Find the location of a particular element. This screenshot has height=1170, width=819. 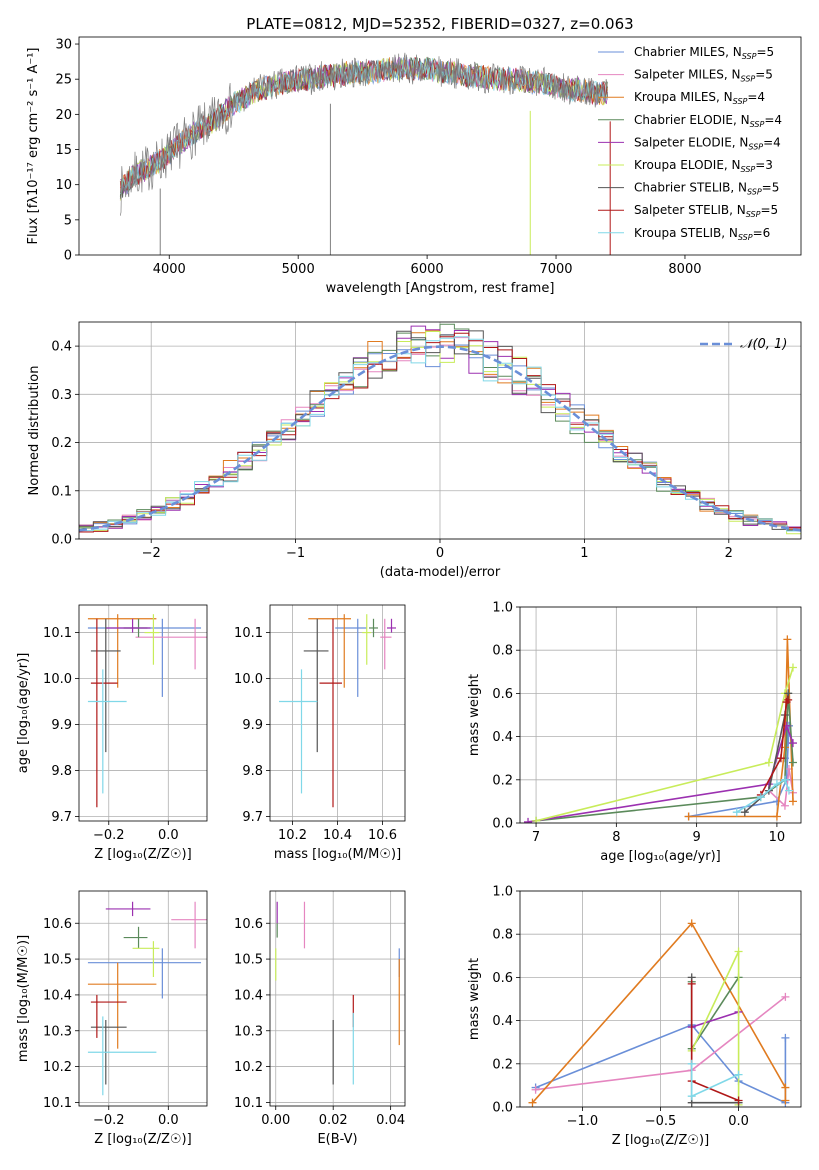

legend-entry: Kroupa STELIB, NSSP=6 is located at coordinates (702, 234).